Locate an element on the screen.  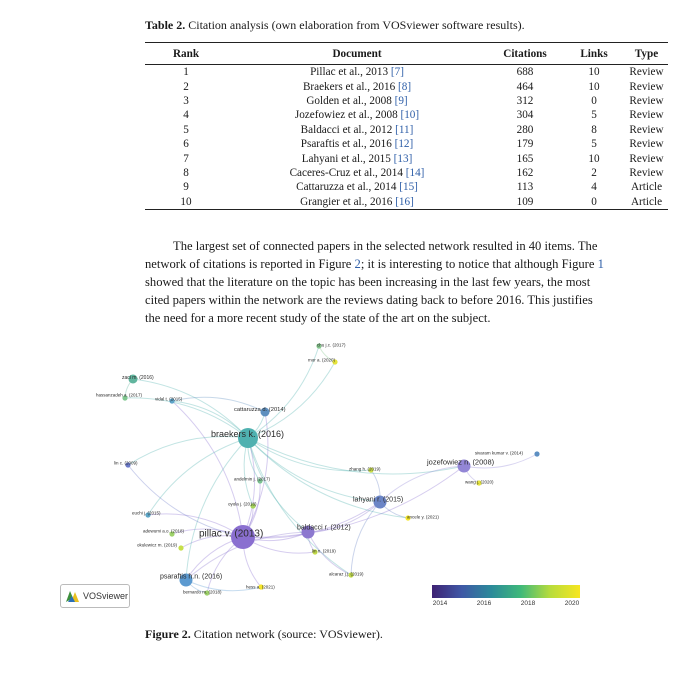
node-label: vidal t. (2015) is located at coordinates (169, 399).